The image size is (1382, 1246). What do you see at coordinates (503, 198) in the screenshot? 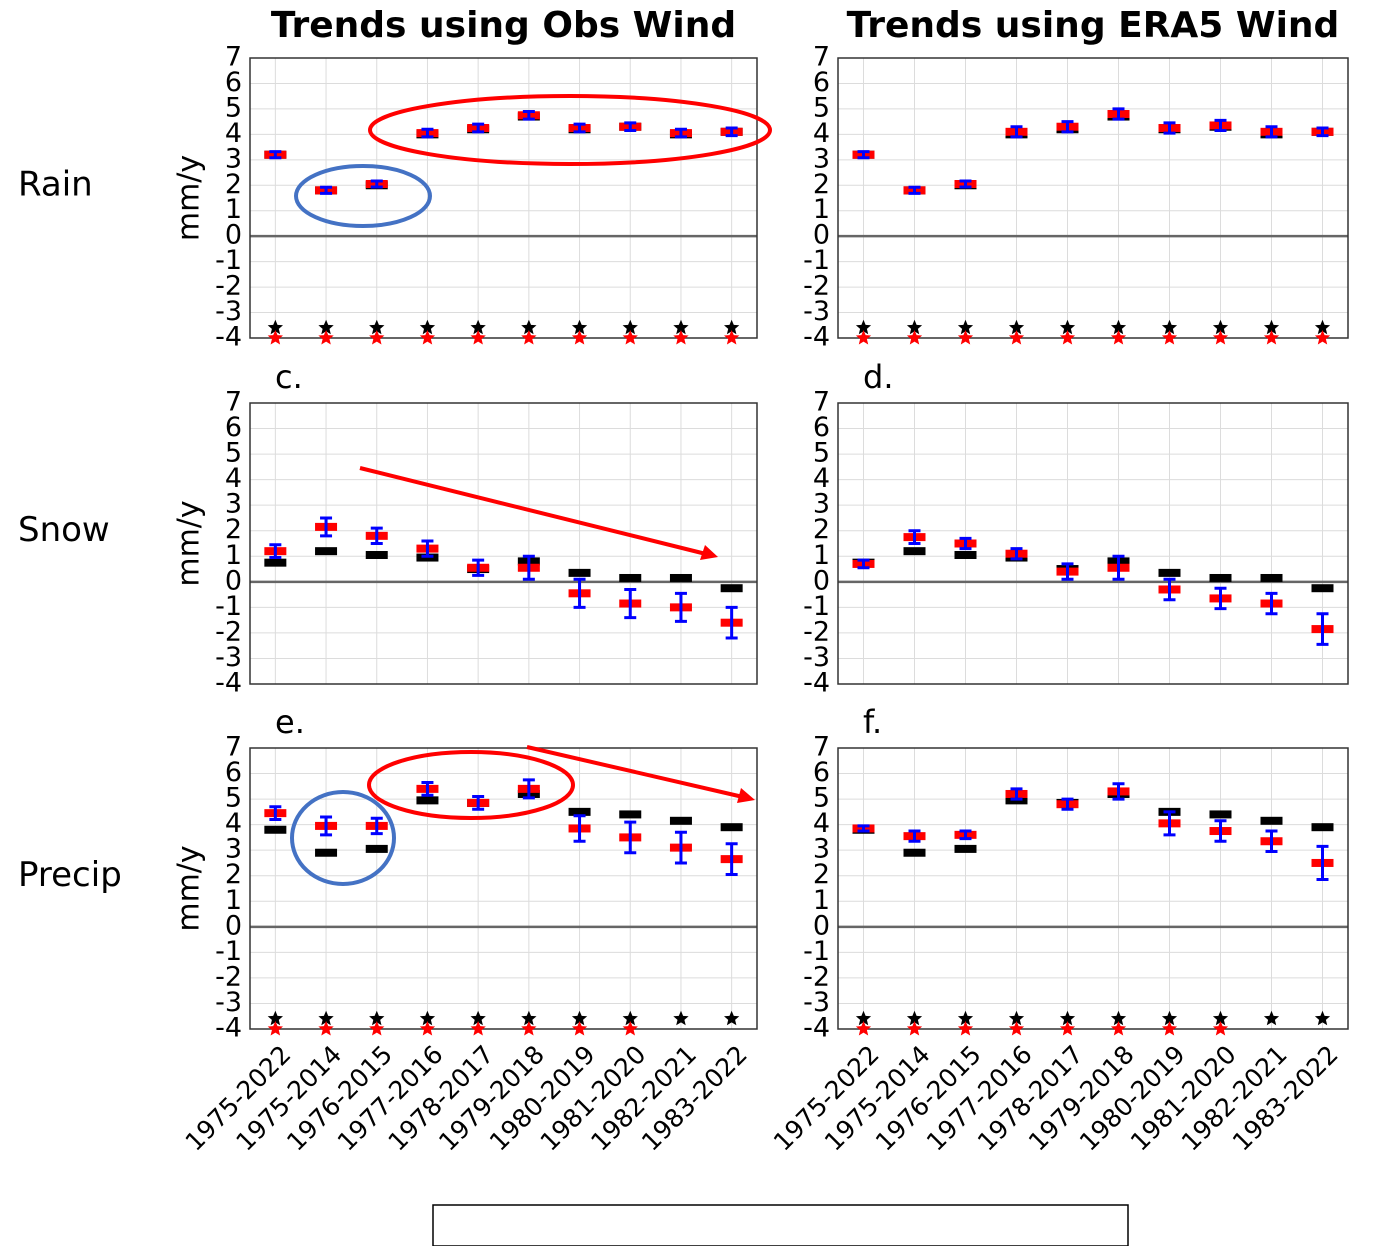
I see `plot-area` at bounding box center [503, 198].